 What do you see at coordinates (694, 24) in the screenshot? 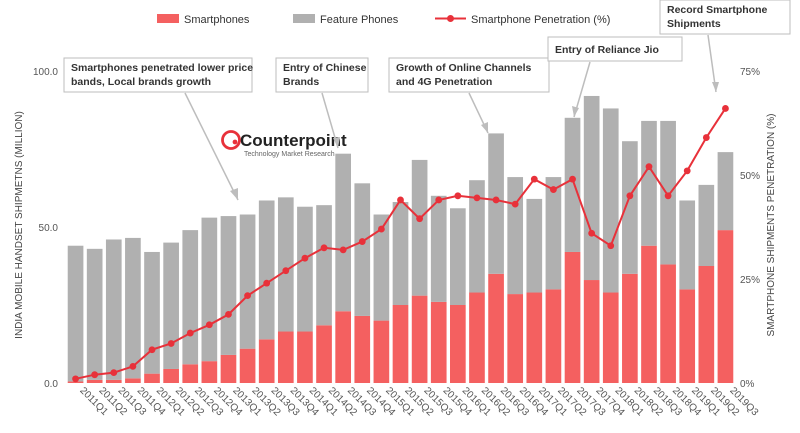
I see `annotation-text-line: Shipments` at bounding box center [694, 24].